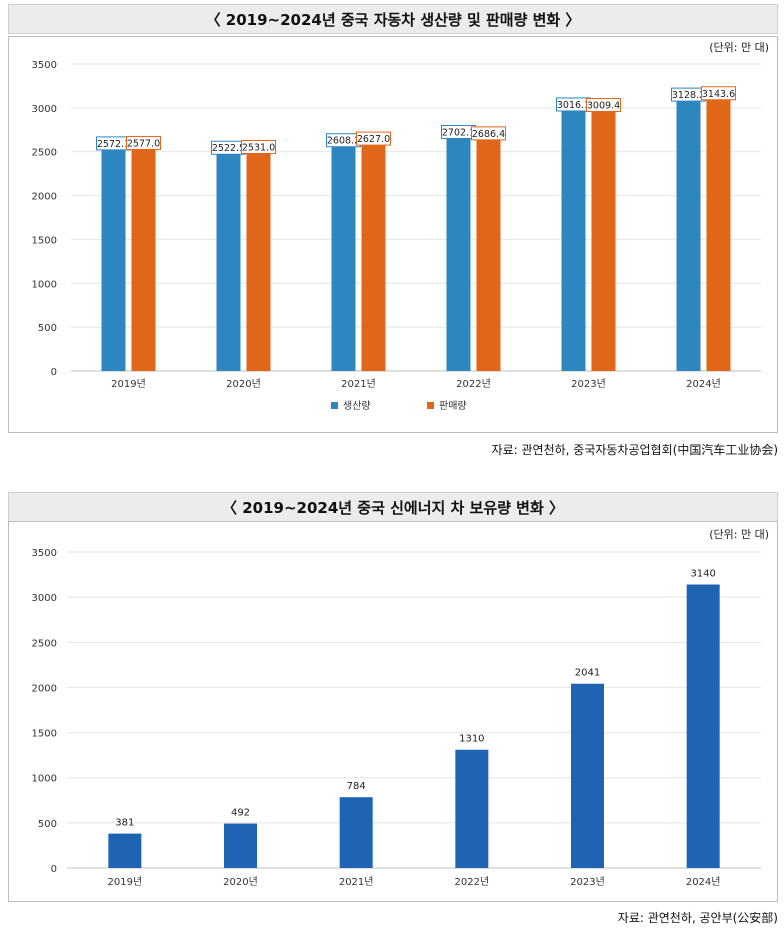 The height and width of the screenshot is (931, 784). Describe the element at coordinates (44, 553) in the screenshot. I see `chart2-y-tick-label: 3500` at that location.